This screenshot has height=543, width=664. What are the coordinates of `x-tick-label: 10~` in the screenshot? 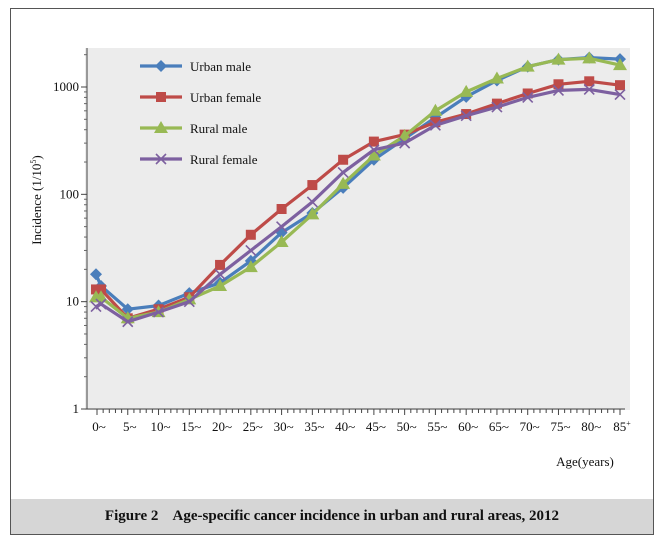 It's located at (161, 426).